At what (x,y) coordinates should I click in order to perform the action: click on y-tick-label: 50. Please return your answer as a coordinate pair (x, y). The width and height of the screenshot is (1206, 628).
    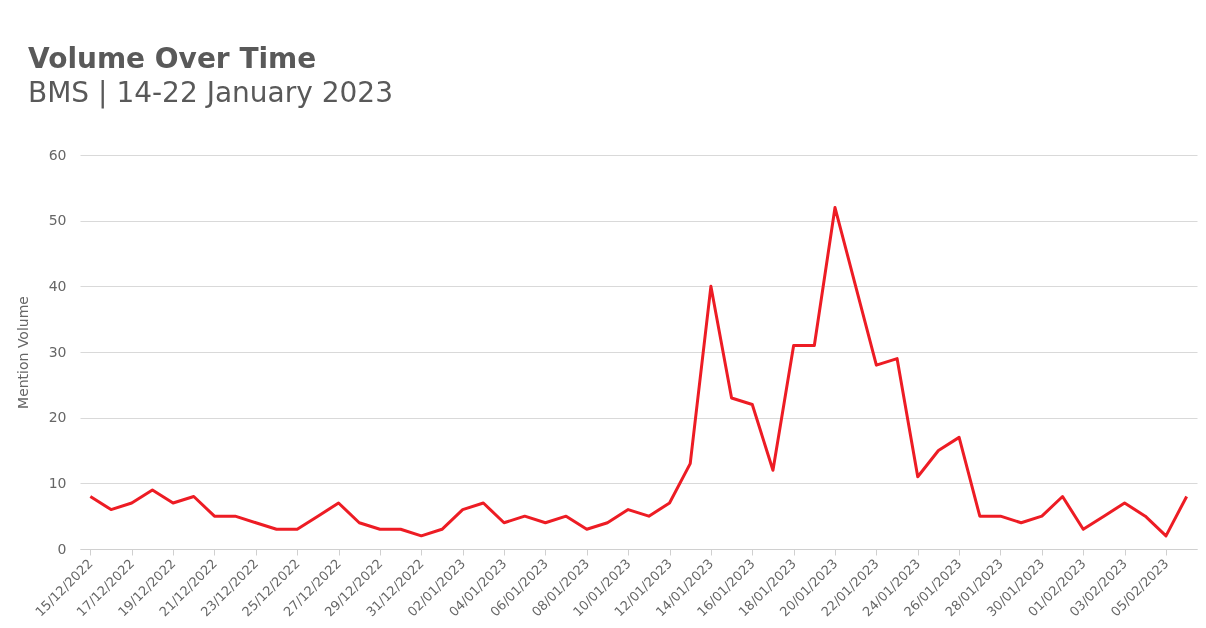
    Looking at the image, I should click on (57, 220).